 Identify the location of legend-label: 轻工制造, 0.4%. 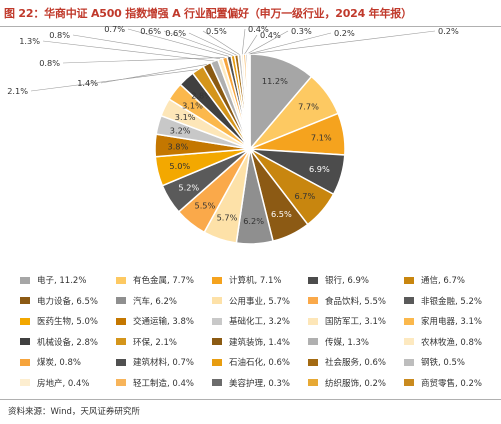
(163, 383).